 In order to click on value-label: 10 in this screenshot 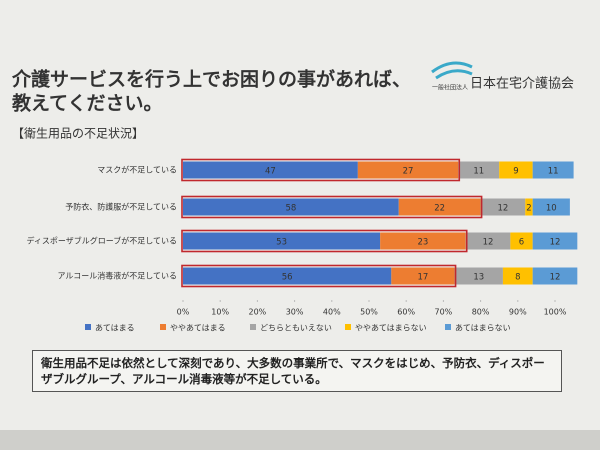, I will do `click(551, 209)`.